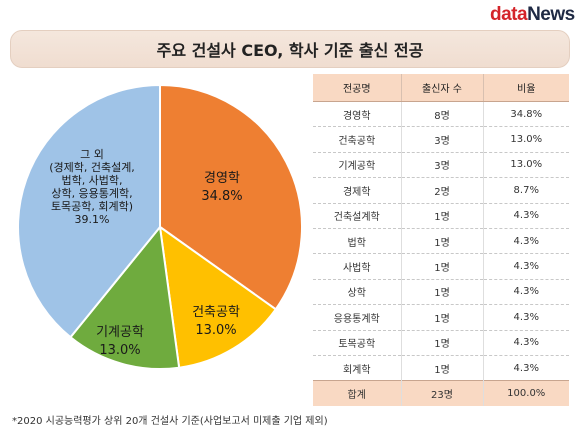  Describe the element at coordinates (551, 14) in the screenshot. I see `logo-part-news: News` at that location.